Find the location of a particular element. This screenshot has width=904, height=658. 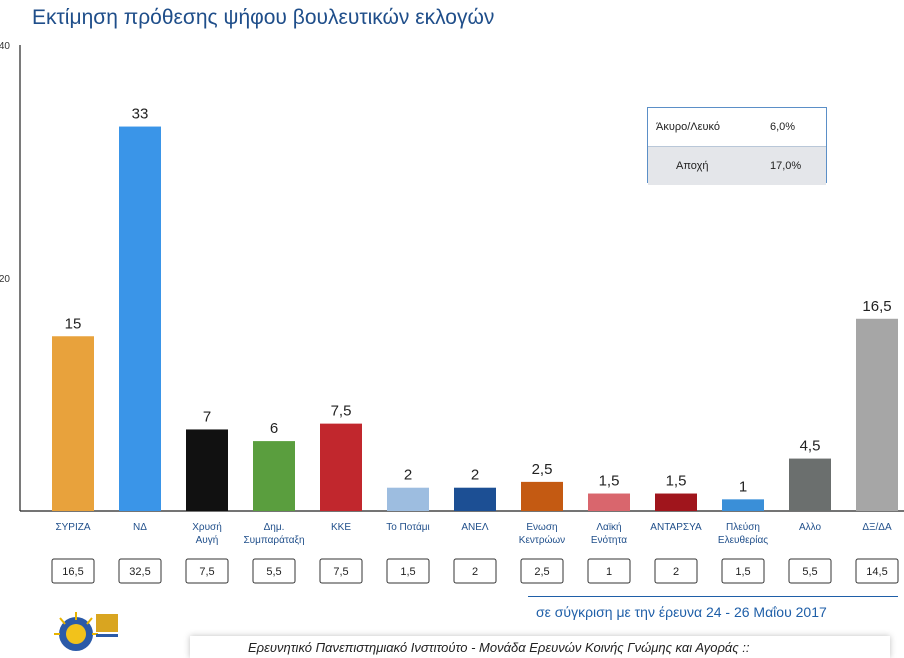

category-label: Δημ. is located at coordinates (274, 527).